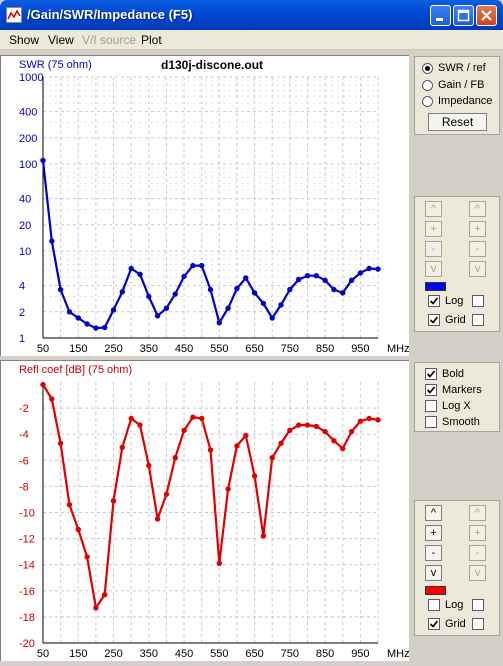 The height and width of the screenshot is (666, 503). Describe the element at coordinates (24, 40) in the screenshot. I see `menu-show: Show` at that location.